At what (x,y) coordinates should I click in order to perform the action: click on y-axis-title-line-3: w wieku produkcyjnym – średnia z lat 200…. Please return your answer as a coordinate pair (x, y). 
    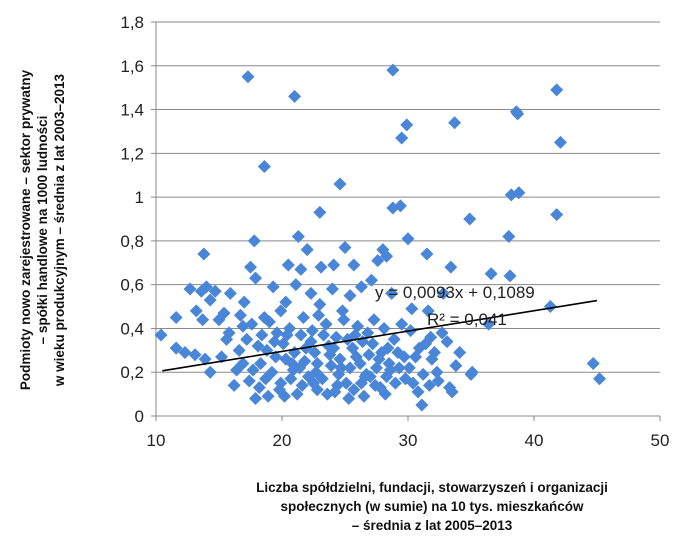
    Looking at the image, I should click on (59, 230).